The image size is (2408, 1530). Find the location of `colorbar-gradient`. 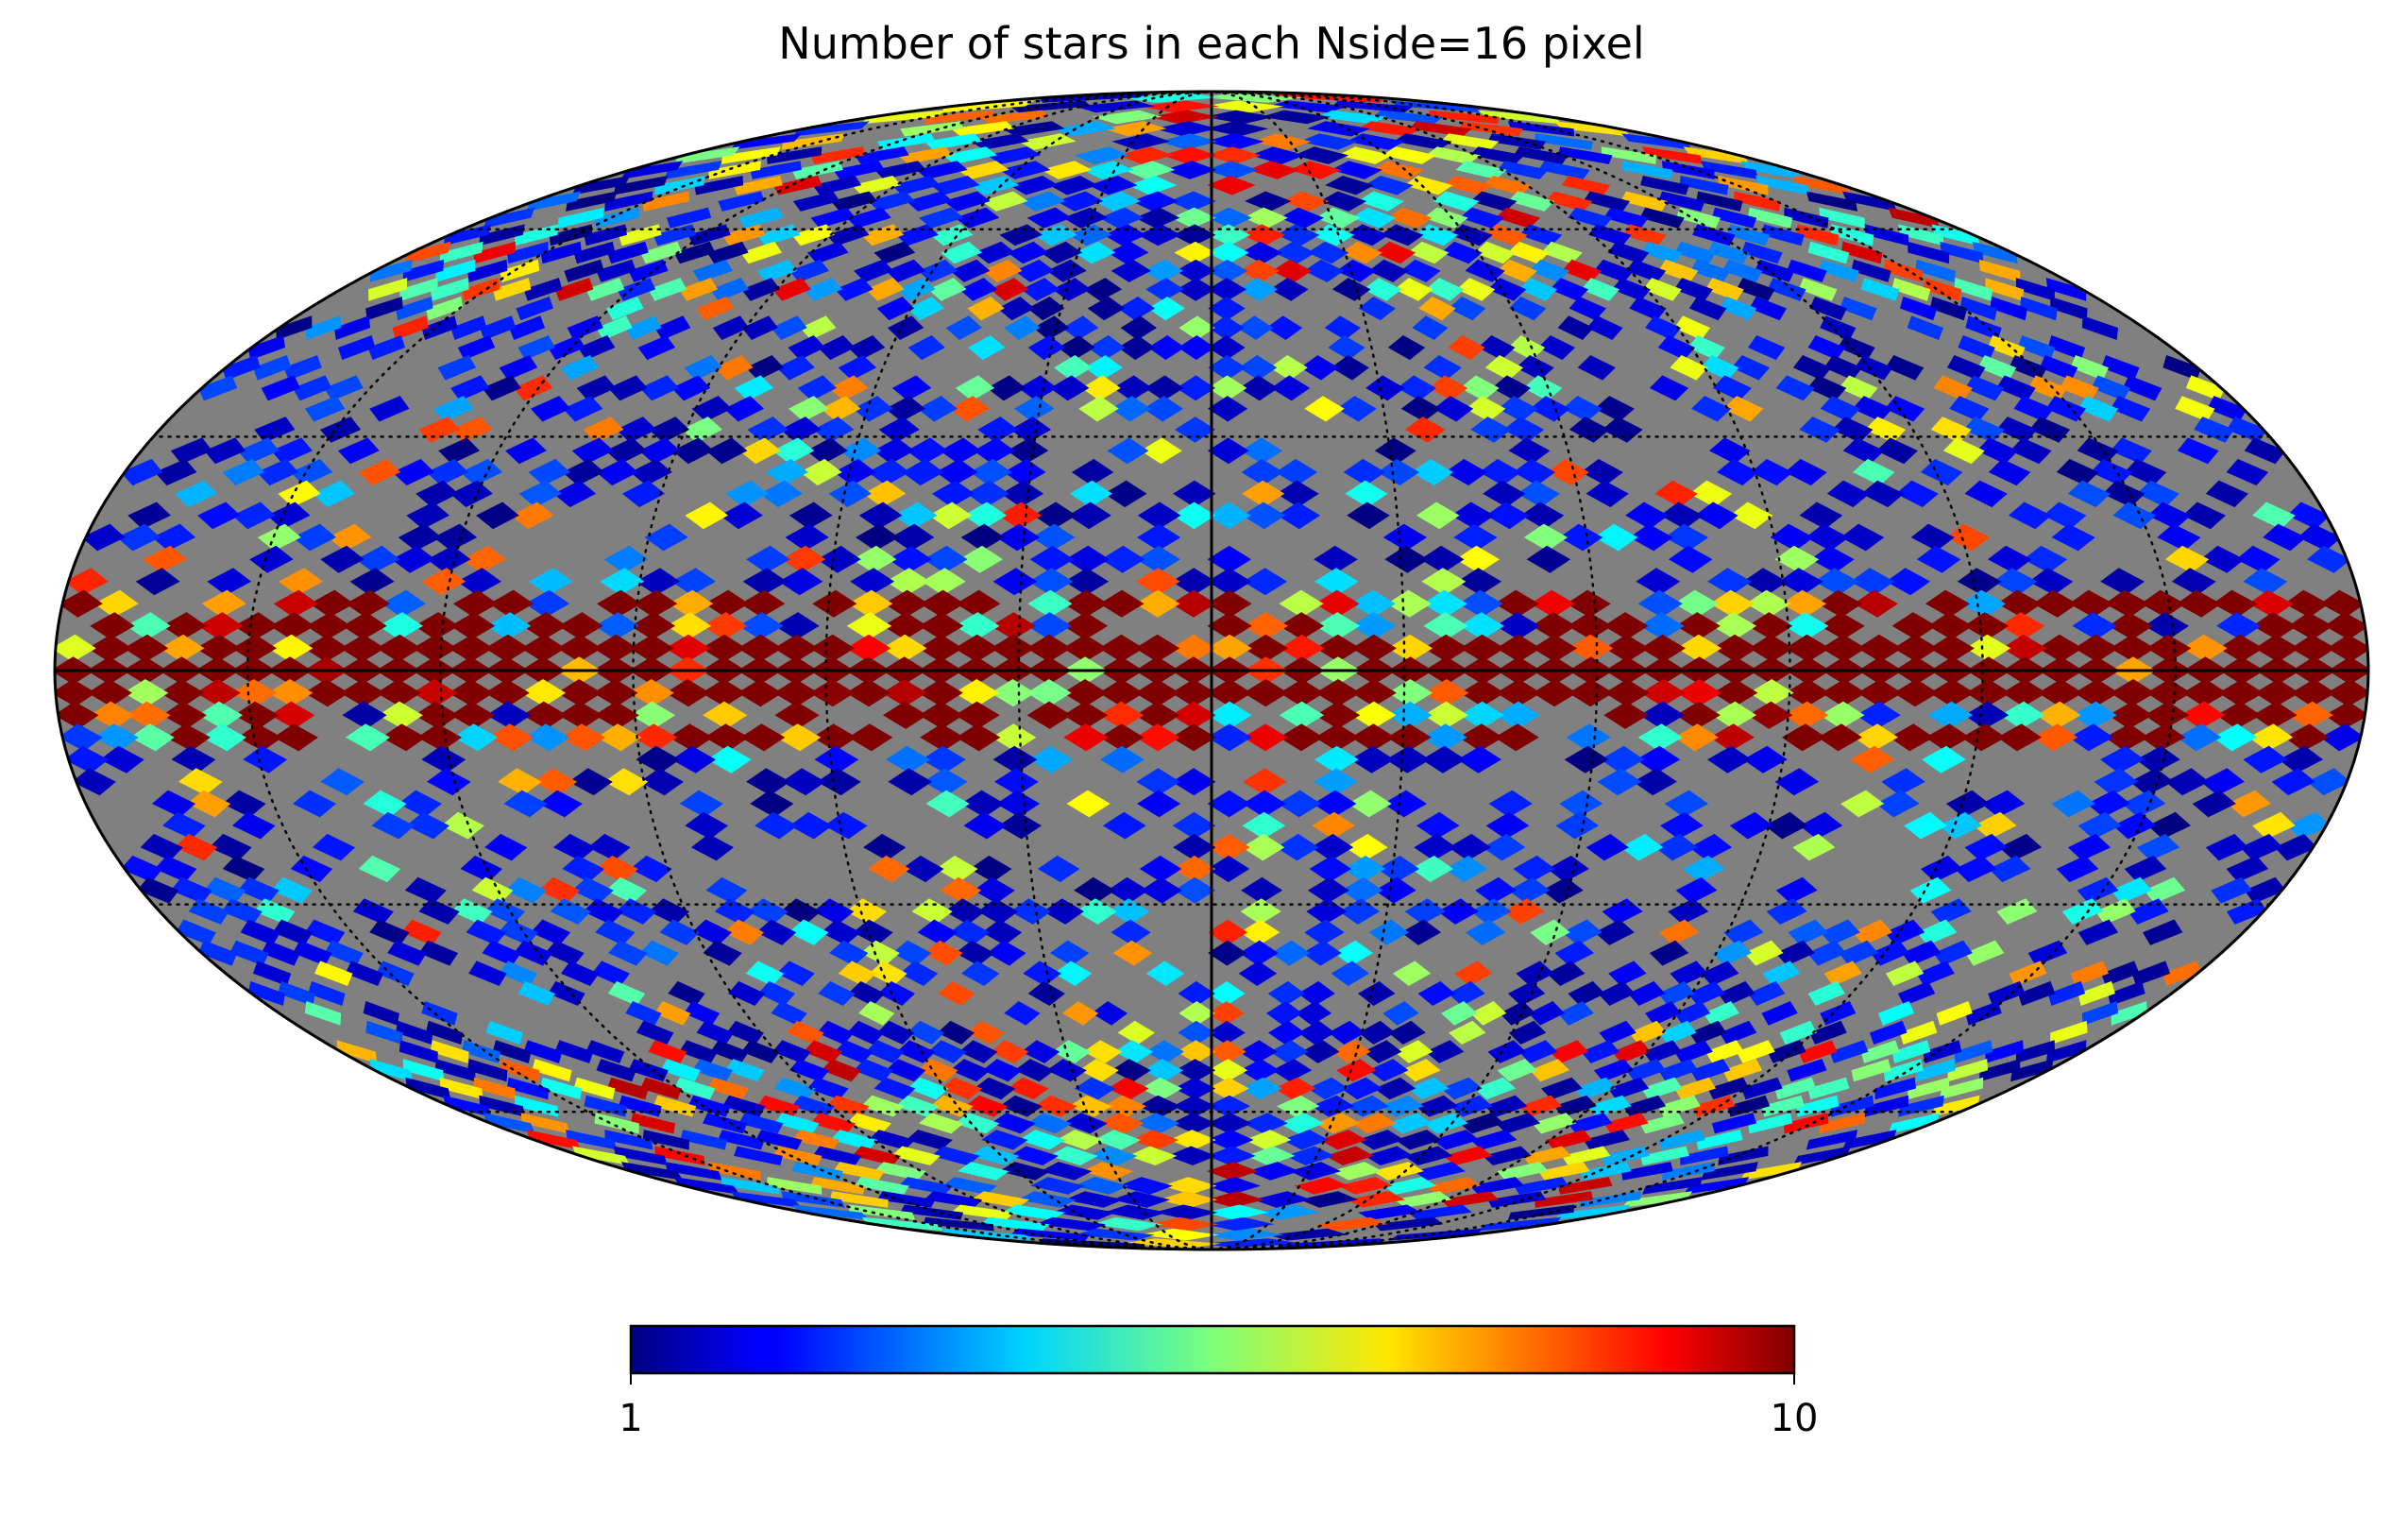

colorbar-gradient is located at coordinates (1212, 1349).